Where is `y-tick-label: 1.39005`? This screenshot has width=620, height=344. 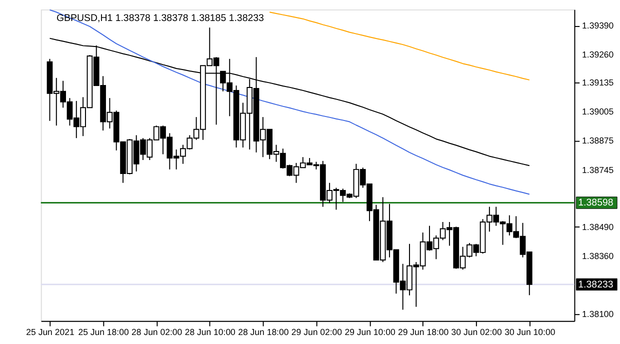 y-tick-label: 1.39005 is located at coordinates (598, 111).